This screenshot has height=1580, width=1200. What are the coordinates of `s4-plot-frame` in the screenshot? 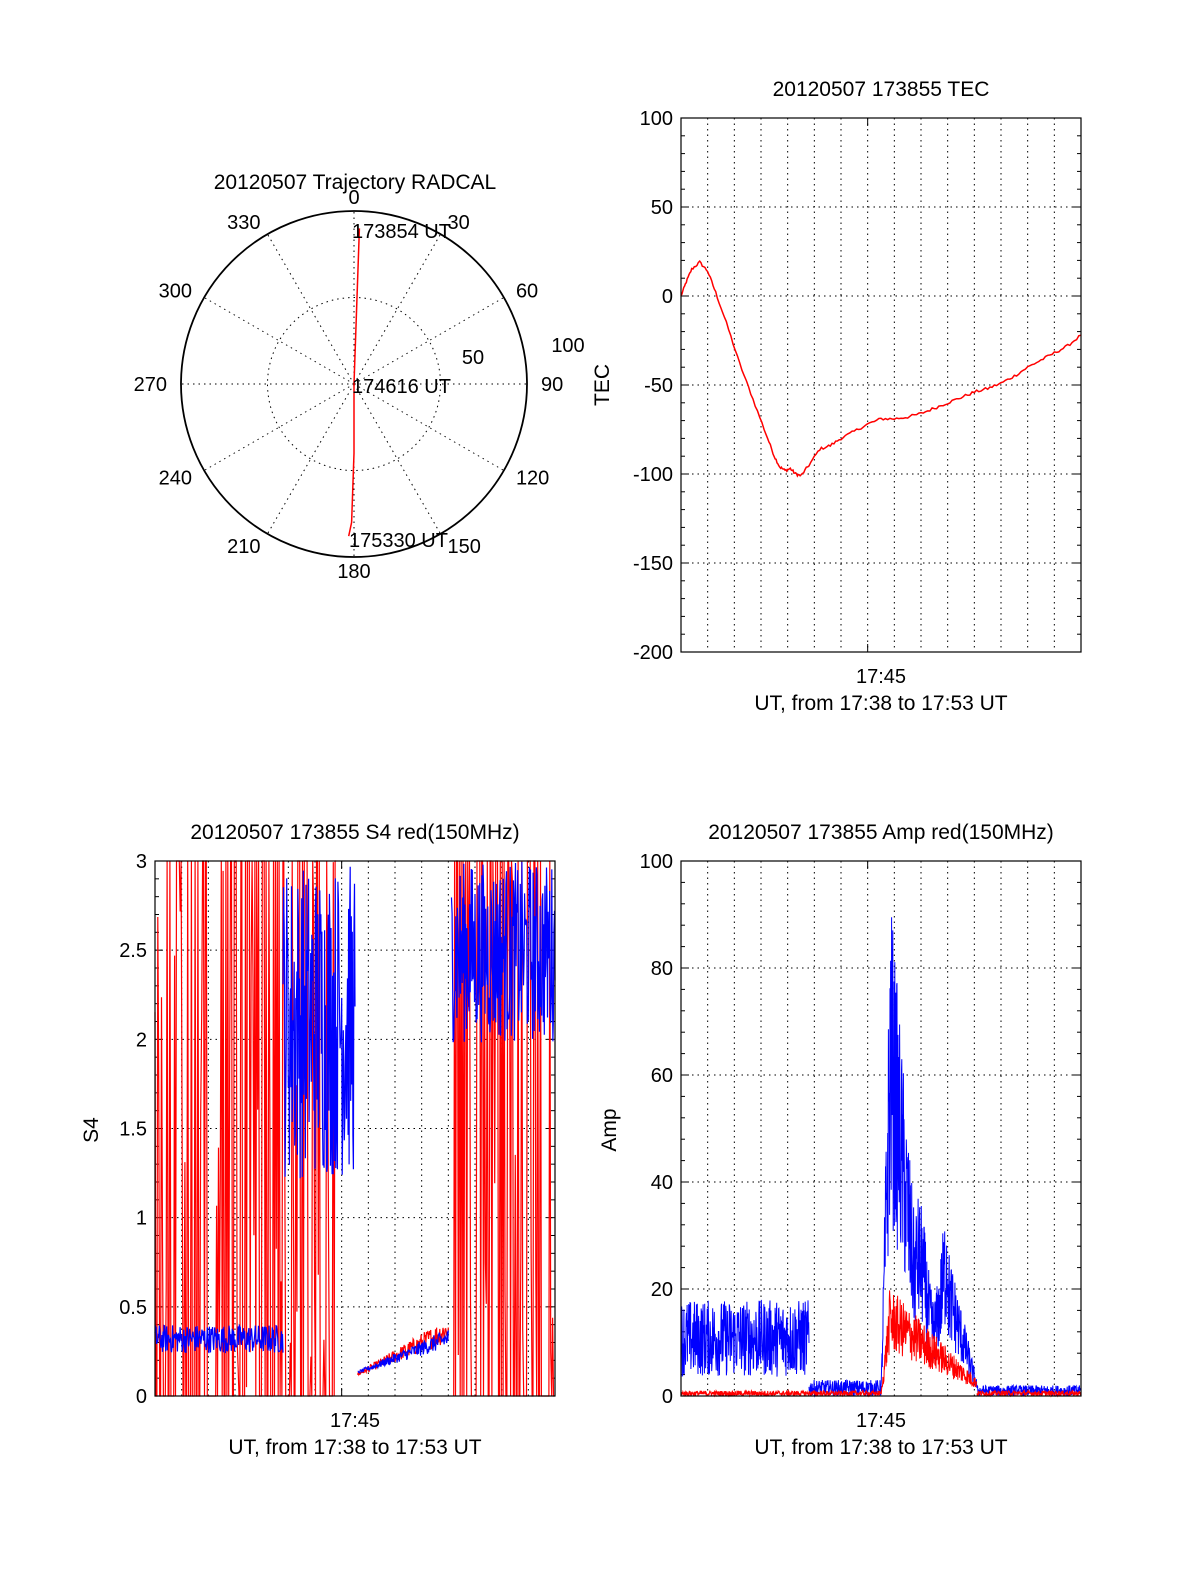 It's located at (355, 1128).